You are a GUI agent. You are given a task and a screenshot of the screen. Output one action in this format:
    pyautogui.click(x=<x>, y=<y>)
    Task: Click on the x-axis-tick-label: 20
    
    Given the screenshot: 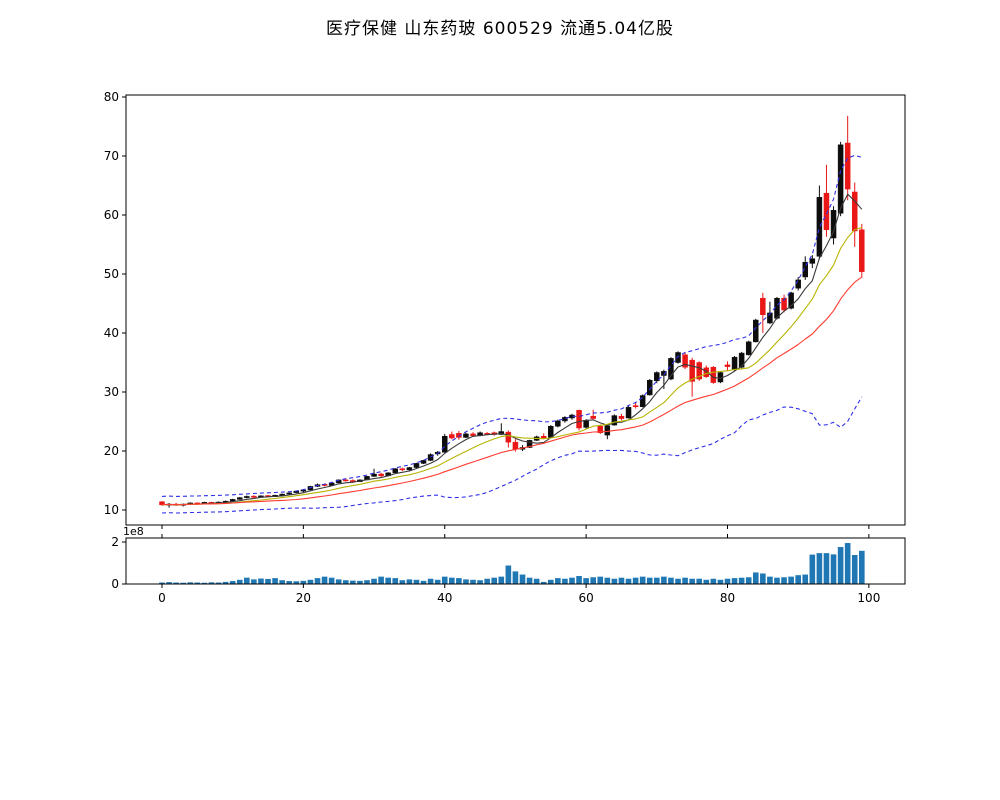 What is the action you would take?
    pyautogui.click(x=303, y=598)
    